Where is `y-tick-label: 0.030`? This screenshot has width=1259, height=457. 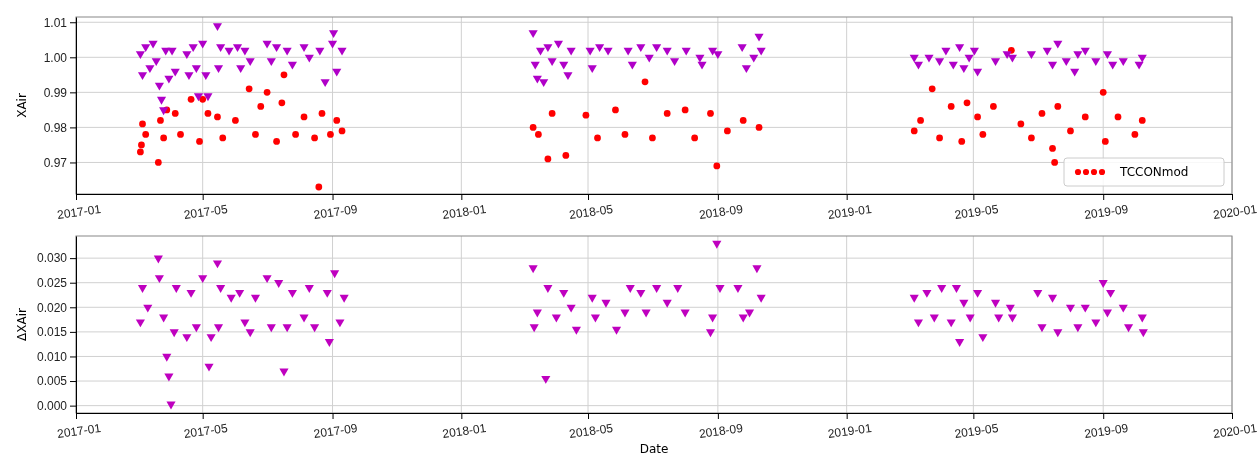 y-tick-label: 0.030 is located at coordinates (52, 258).